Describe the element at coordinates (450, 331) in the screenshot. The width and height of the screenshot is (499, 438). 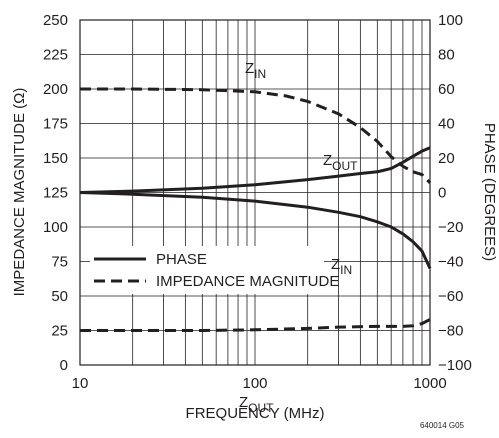
I see `y-right-tick-label: −80` at that location.